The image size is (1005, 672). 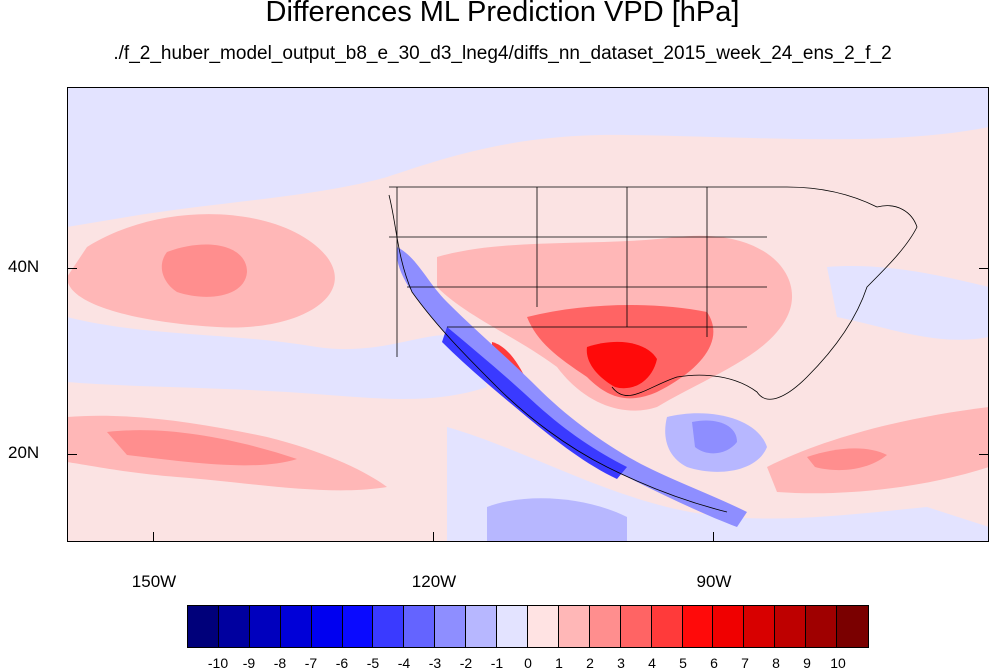 What do you see at coordinates (528, 663) in the screenshot?
I see `colorbar-label: 0` at bounding box center [528, 663].